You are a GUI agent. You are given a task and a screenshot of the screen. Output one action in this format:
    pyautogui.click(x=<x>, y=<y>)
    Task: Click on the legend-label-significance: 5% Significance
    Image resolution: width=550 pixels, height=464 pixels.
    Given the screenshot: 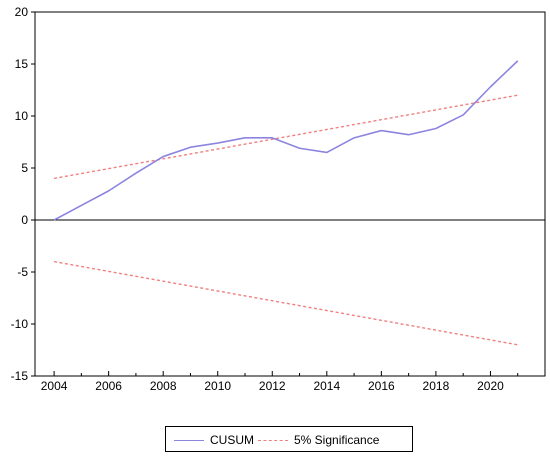 What is the action you would take?
    pyautogui.click(x=337, y=440)
    